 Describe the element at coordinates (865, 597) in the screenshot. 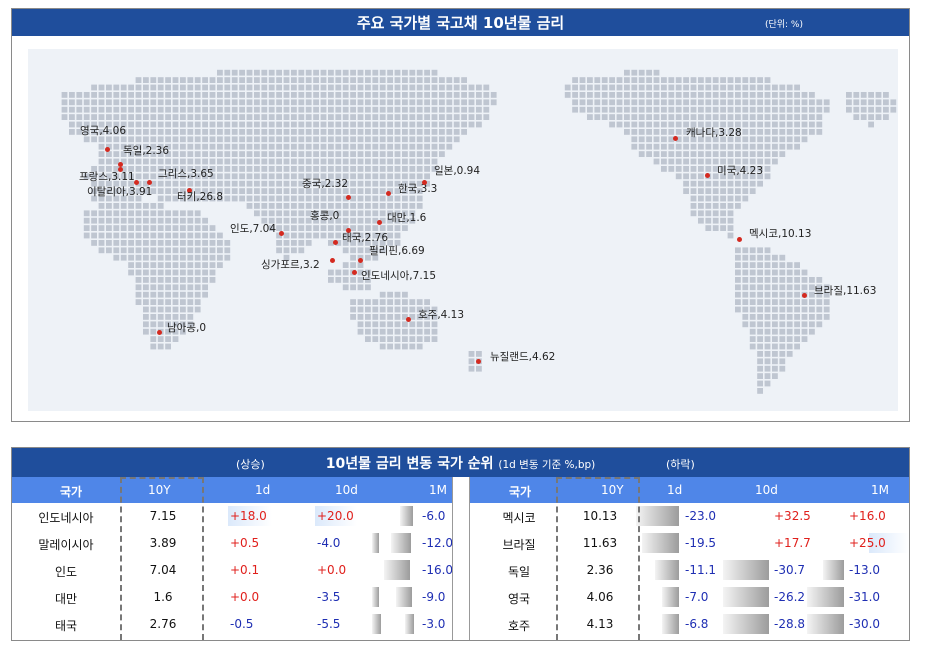

I see `change-1m-cell: -31.0` at that location.